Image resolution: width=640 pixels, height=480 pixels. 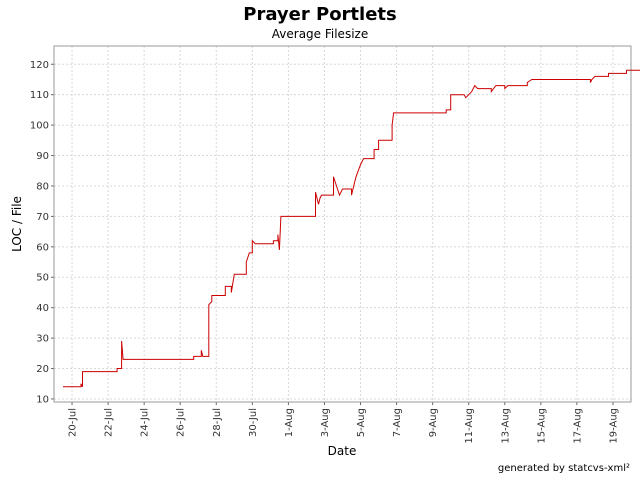 I want to click on x-tick-label: 19-Aug, so click(x=613, y=426).